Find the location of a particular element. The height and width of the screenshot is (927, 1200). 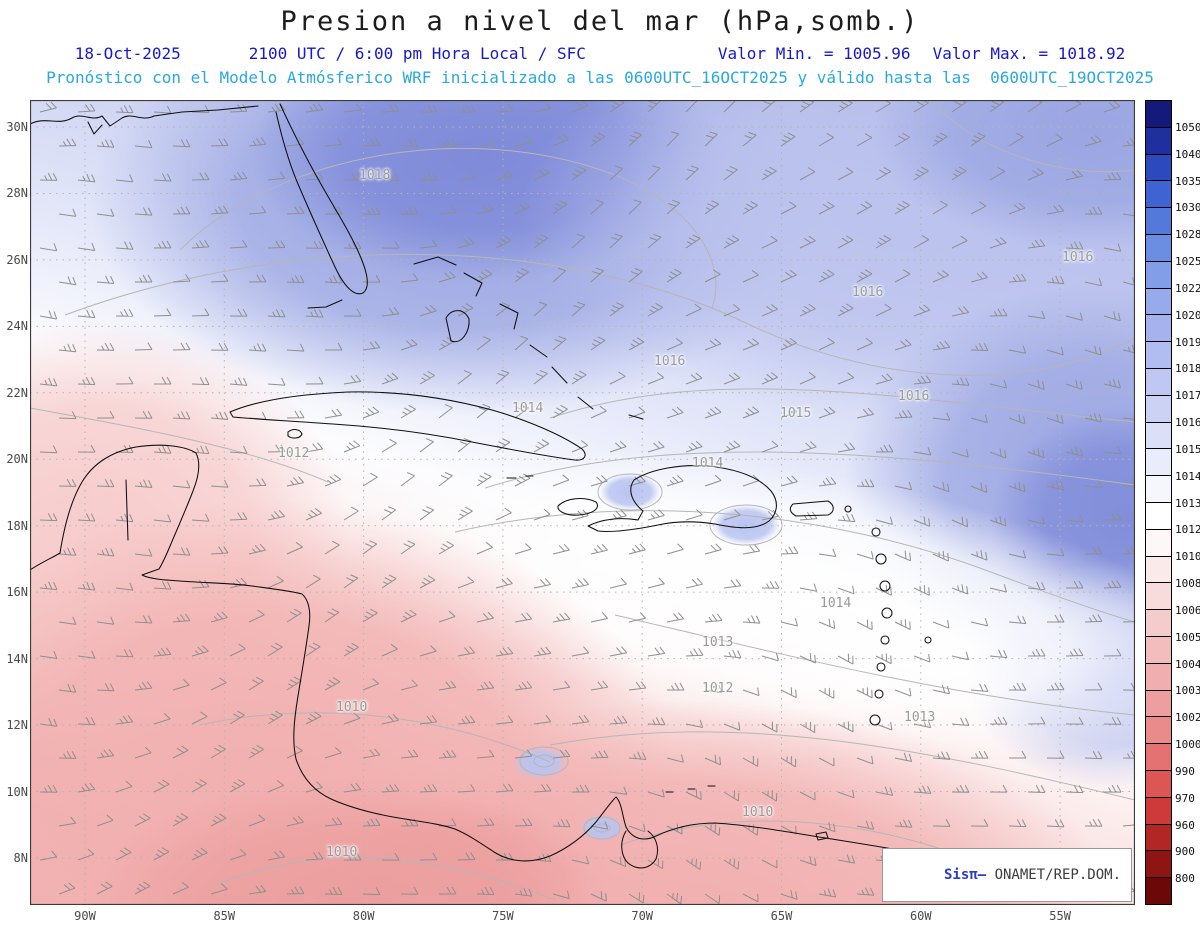

colorbar-tick-label: 970 is located at coordinates (1185, 798).